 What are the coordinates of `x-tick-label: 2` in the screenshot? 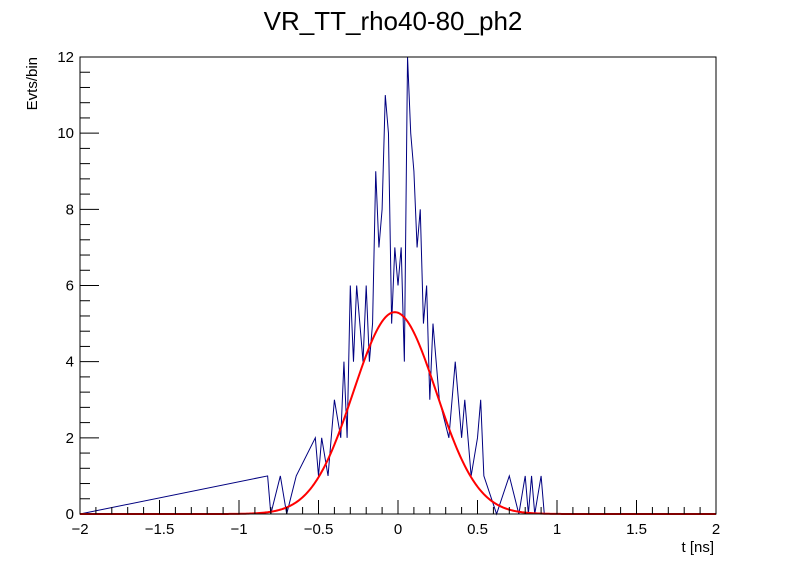 It's located at (716, 529).